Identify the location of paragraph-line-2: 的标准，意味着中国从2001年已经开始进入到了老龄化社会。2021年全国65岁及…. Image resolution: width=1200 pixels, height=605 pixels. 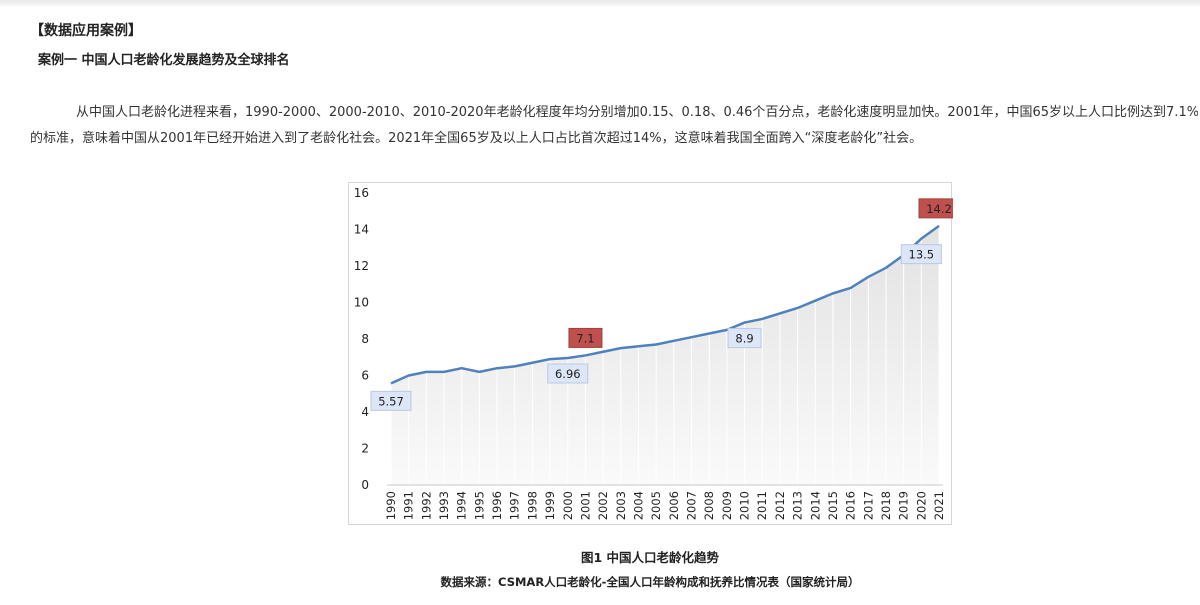
(476, 137).